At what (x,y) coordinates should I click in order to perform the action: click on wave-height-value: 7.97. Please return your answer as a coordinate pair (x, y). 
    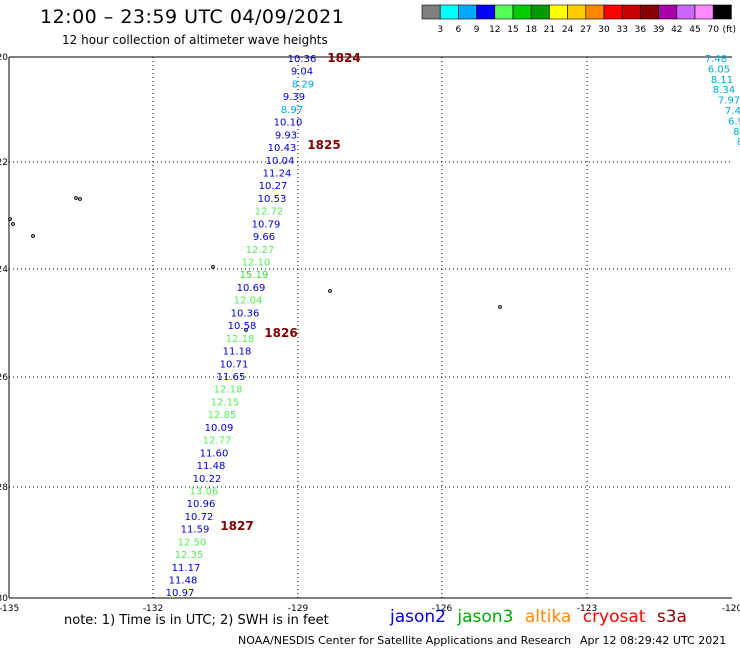
    Looking at the image, I should click on (729, 101).